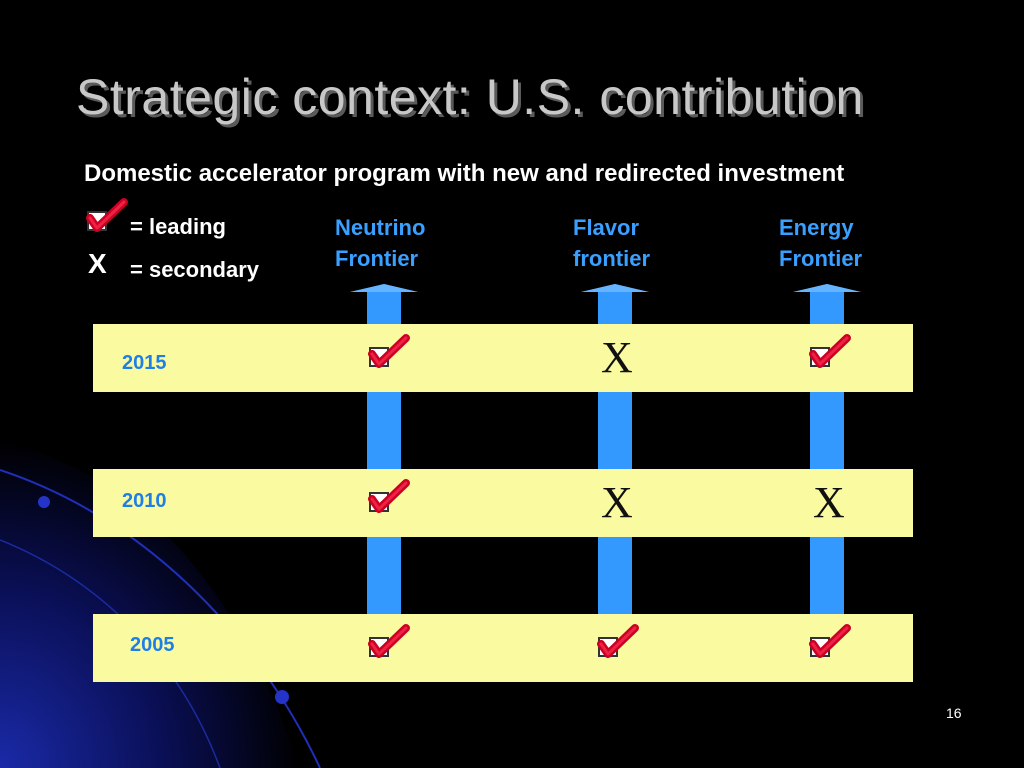 The image size is (1024, 768). Describe the element at coordinates (606, 227) in the screenshot. I see `column-label-line1: Flavor` at that location.